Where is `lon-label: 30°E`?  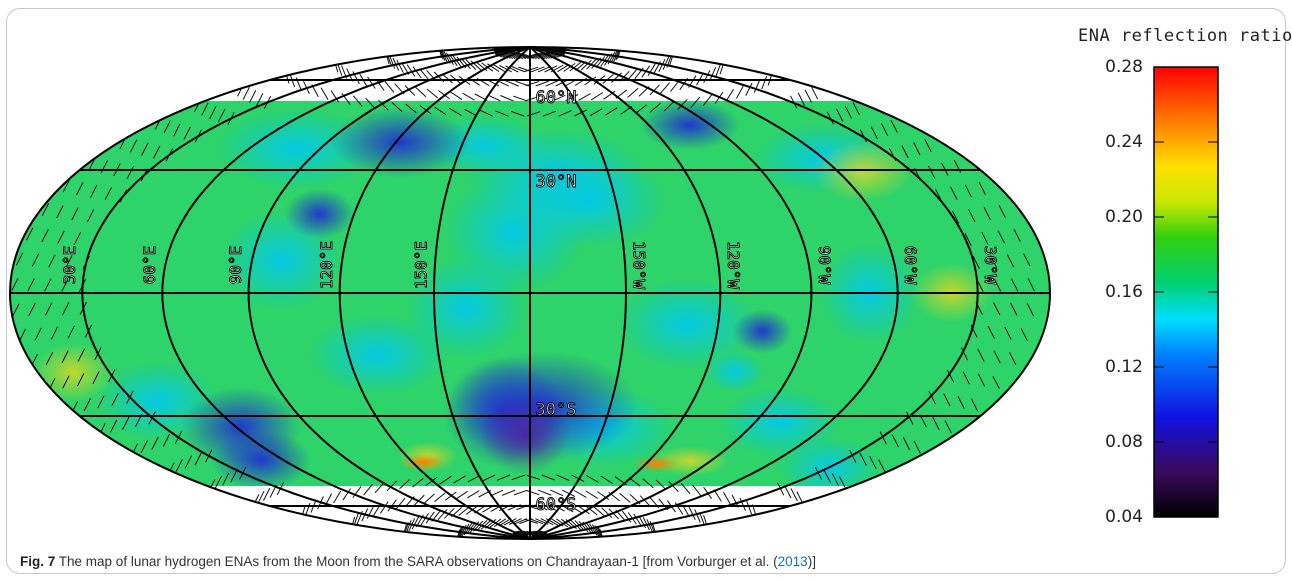 lon-label: 30°E is located at coordinates (69, 265).